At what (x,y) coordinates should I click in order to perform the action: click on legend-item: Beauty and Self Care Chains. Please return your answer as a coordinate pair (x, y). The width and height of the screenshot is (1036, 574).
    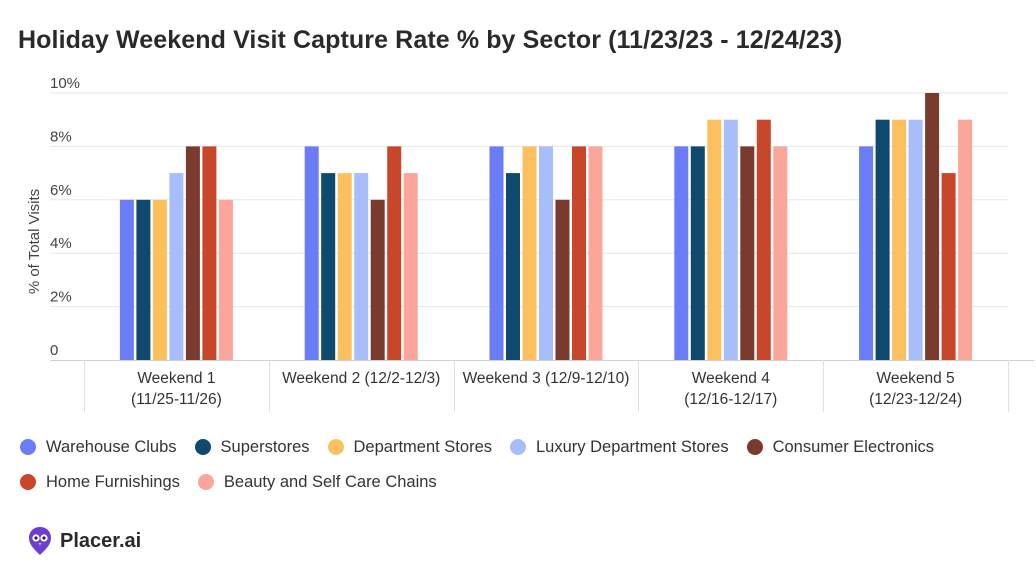
    Looking at the image, I should click on (317, 481).